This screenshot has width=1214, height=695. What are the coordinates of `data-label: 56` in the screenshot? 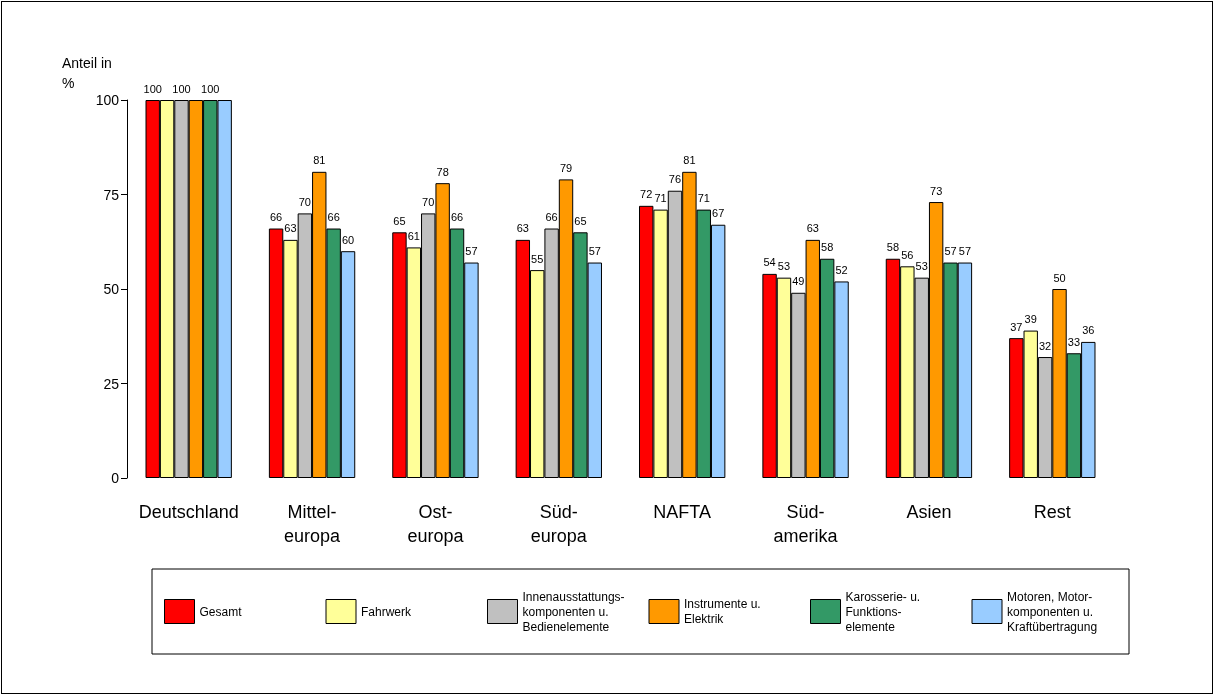 It's located at (907, 254).